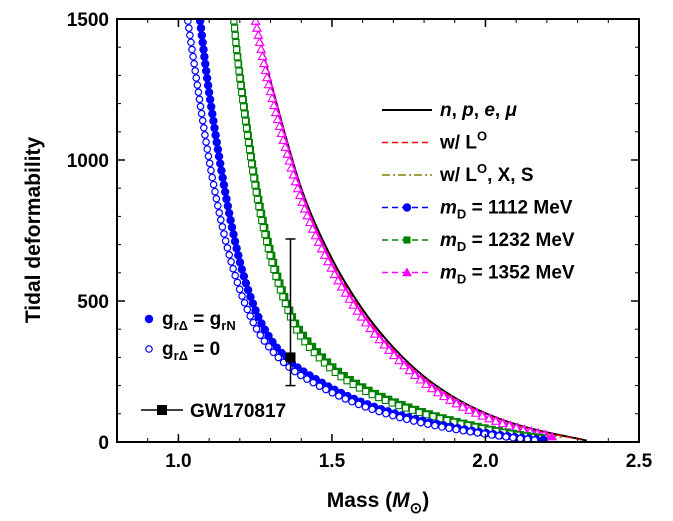  Describe the element at coordinates (448, 208) in the screenshot. I see `legend-label-m1112-part-0: m` at that location.